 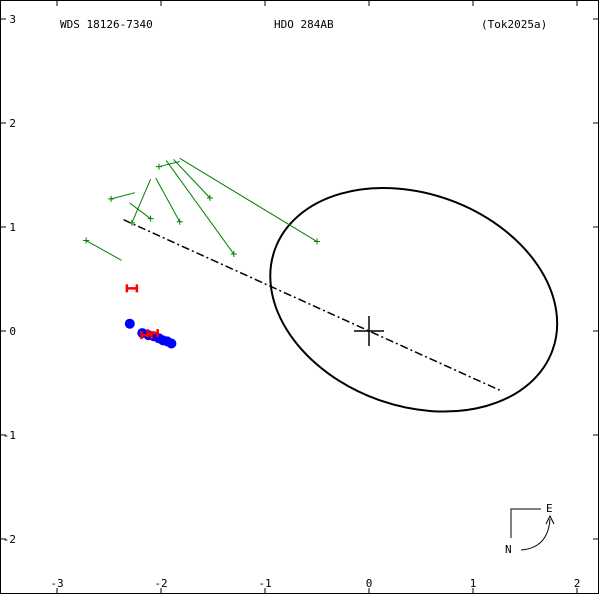 What do you see at coordinates (473, 583) in the screenshot?
I see `x-tick-label: 1` at bounding box center [473, 583].